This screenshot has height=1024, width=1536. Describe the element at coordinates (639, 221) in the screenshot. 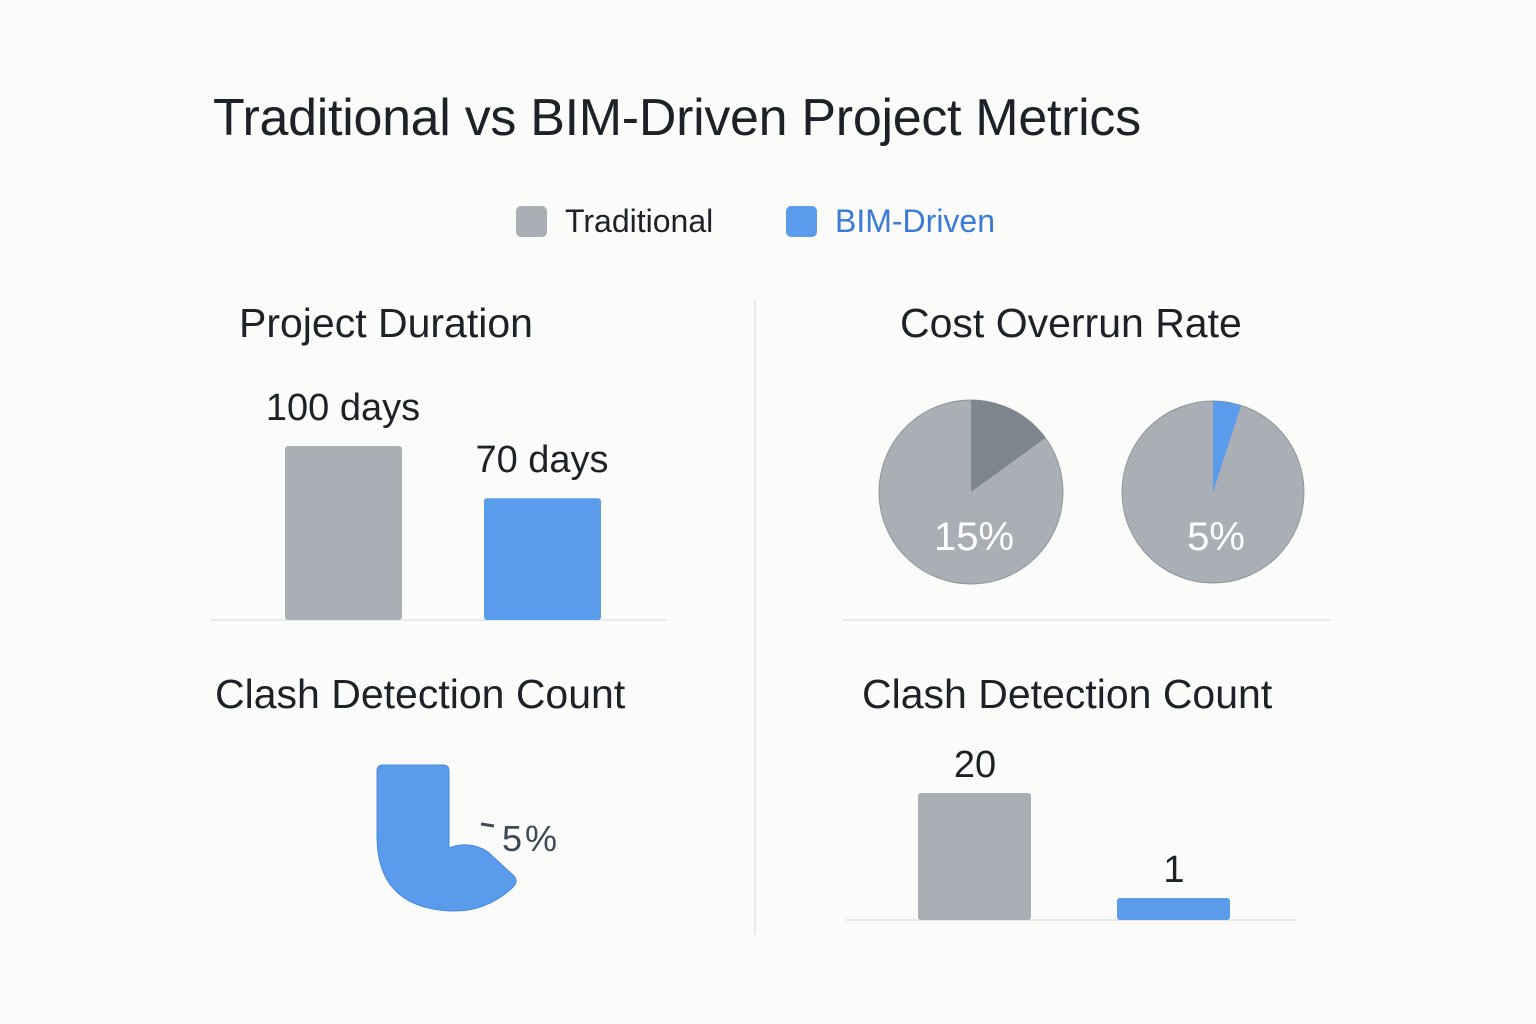

I see `legend-label-traditional: Traditional` at that location.